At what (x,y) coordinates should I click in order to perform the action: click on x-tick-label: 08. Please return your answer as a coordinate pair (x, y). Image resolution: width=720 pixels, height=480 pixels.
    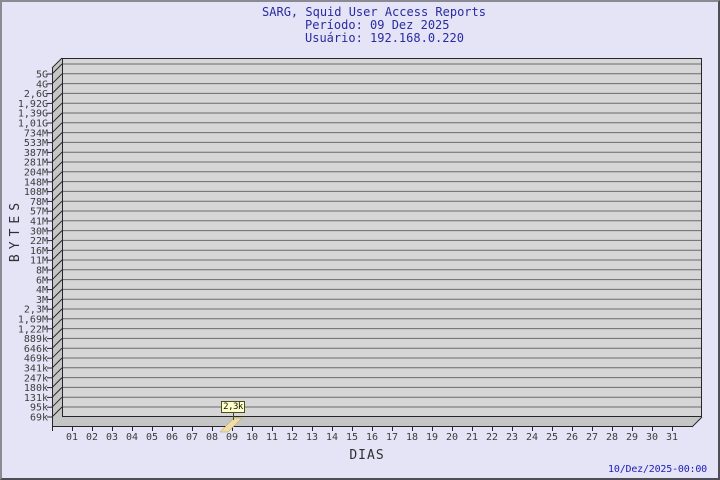
    Looking at the image, I should click on (212, 437).